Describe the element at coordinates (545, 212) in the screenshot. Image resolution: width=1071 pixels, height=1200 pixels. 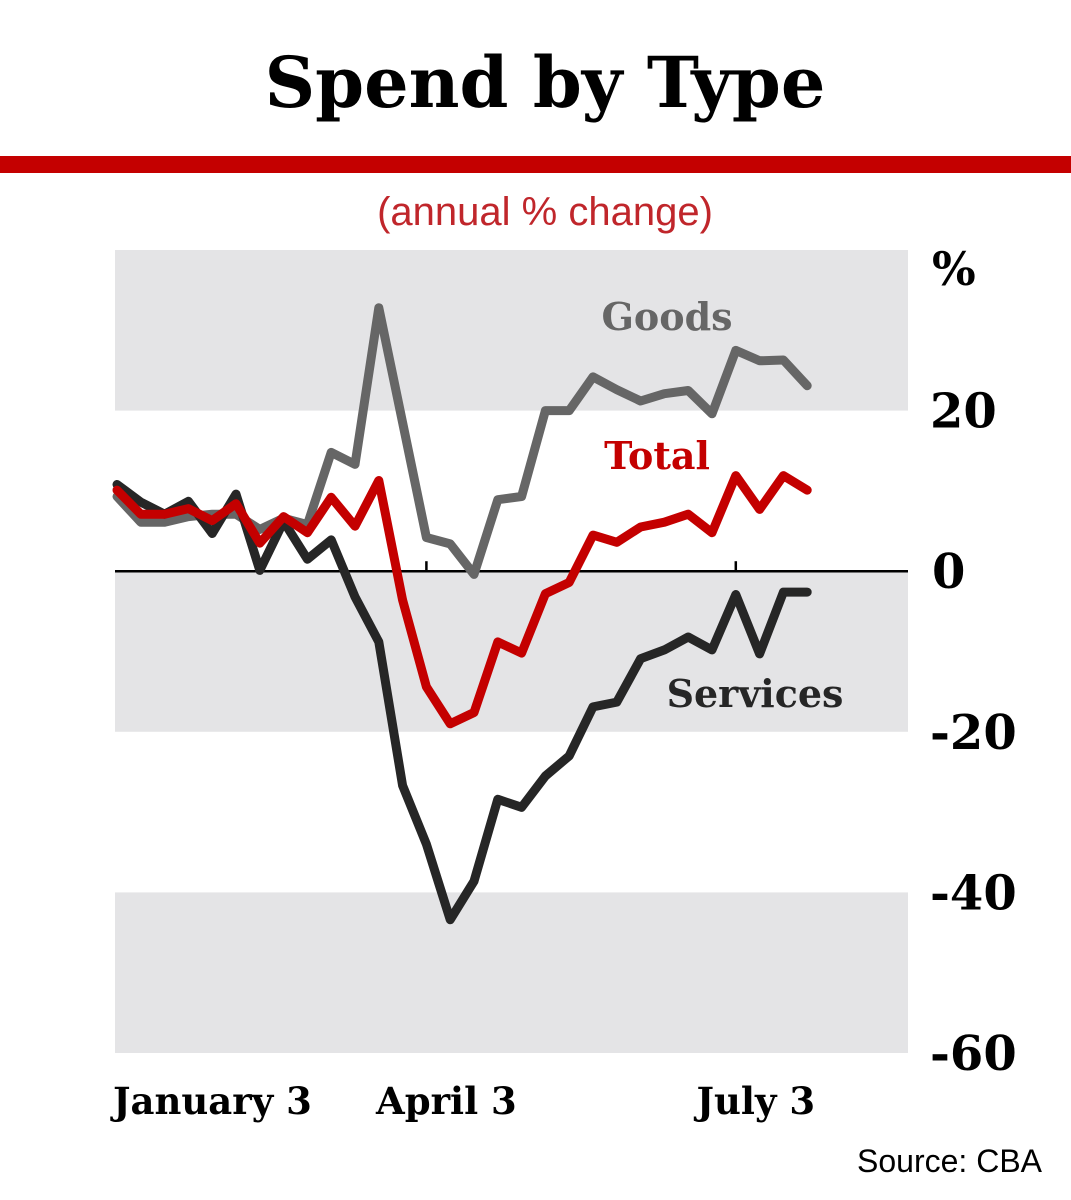
I see `chart-subtitle: (annual % change)` at that location.